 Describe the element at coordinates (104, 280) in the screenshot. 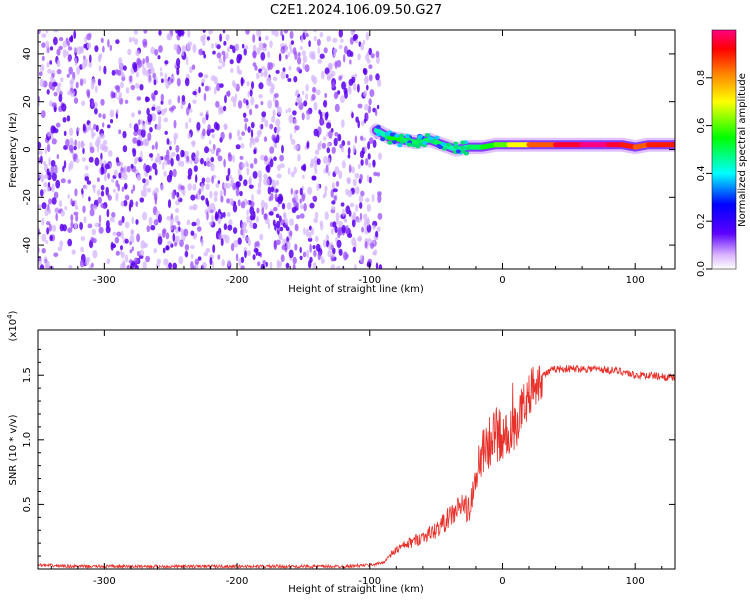

I see `x-tick-label: -300` at that location.